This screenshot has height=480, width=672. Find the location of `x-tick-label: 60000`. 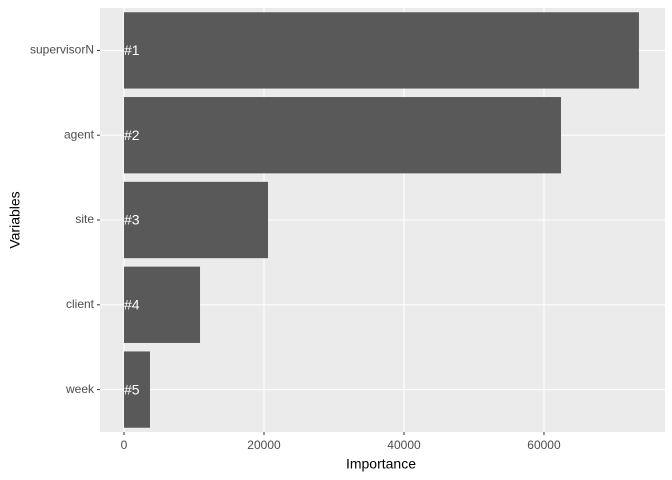

x-tick-label: 60000 is located at coordinates (544, 445).